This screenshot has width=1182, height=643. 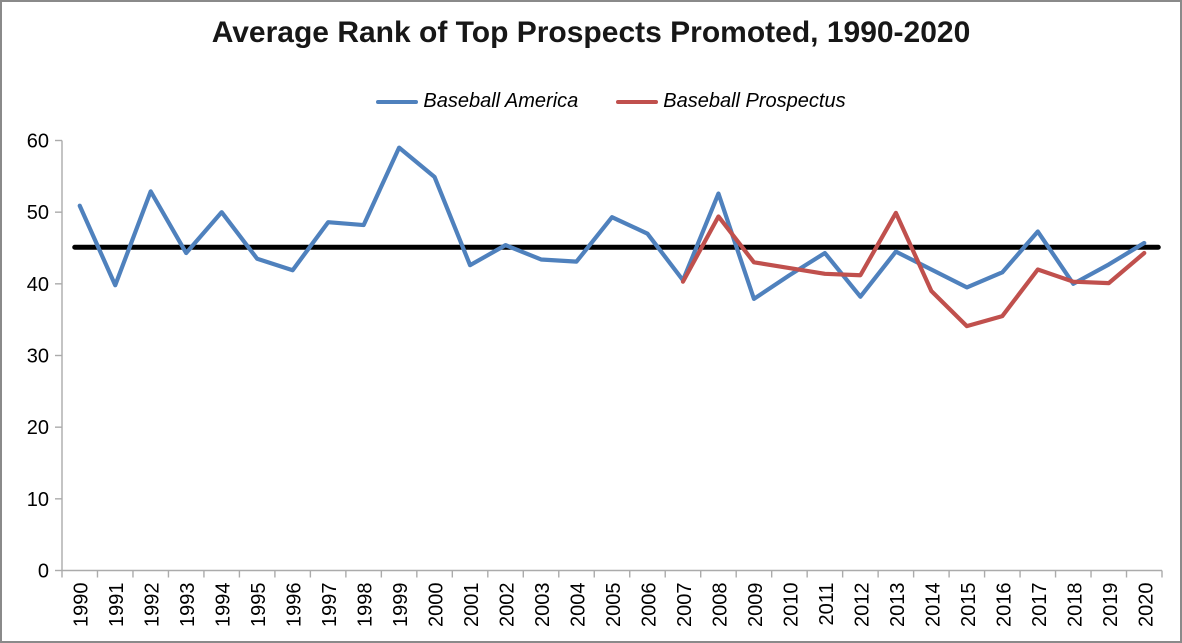 What do you see at coordinates (685, 605) in the screenshot?
I see `x-axis-year-label: 2007` at bounding box center [685, 605].